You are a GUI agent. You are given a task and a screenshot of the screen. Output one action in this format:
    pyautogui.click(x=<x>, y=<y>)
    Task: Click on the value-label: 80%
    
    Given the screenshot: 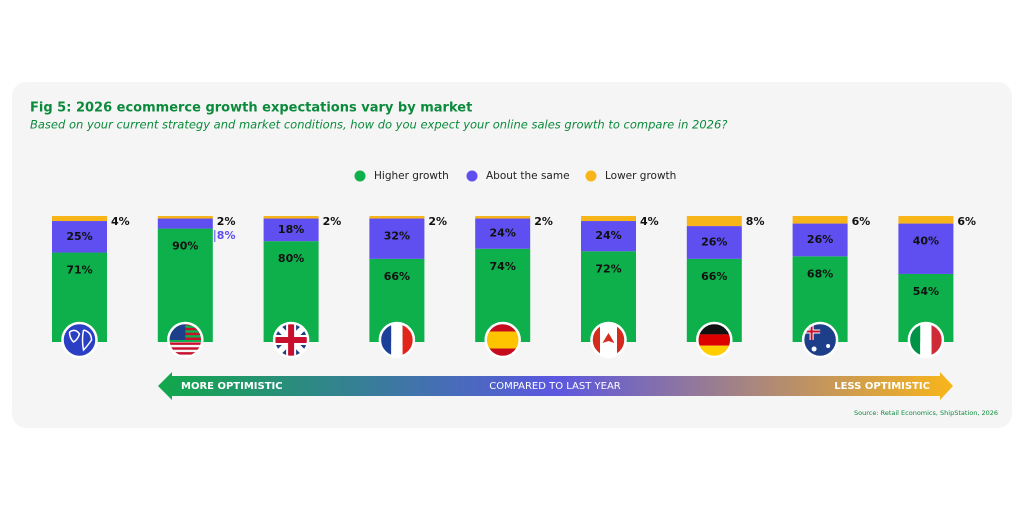 What is the action you would take?
    pyautogui.click(x=291, y=258)
    